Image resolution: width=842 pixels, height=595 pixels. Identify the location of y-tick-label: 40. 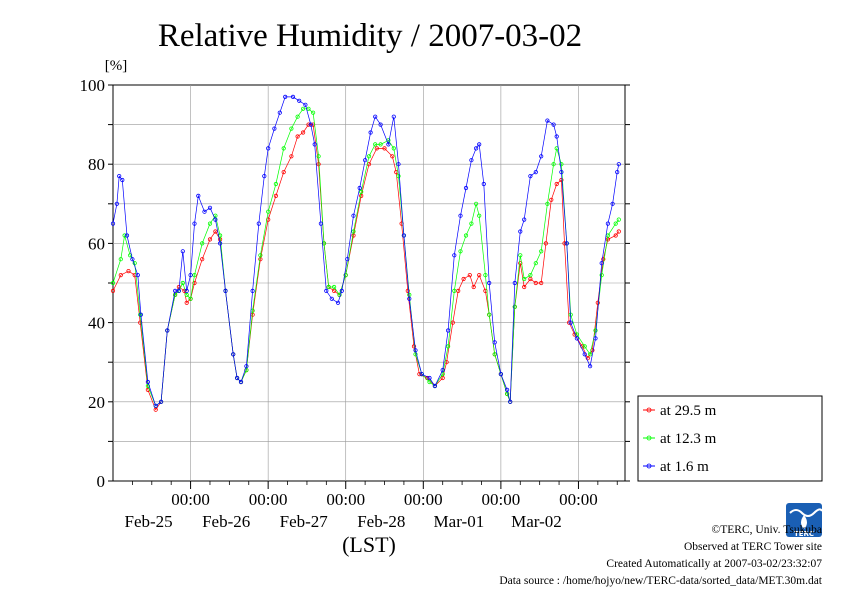
(96, 323).